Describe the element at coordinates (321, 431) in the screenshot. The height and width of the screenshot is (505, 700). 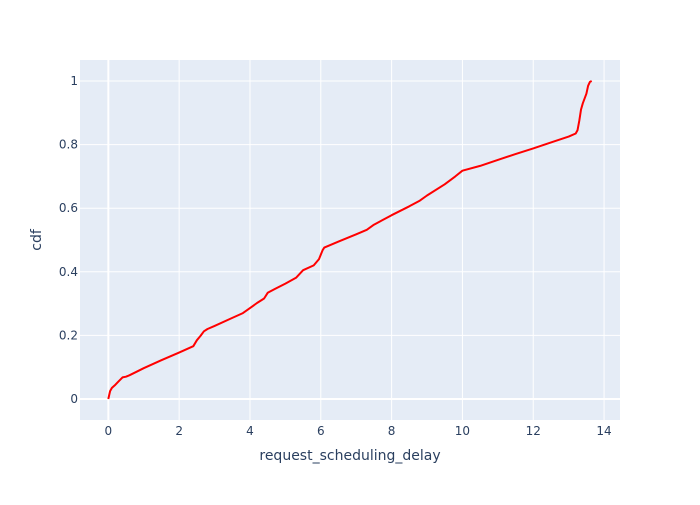
I see `x-tick-label: 6` at that location.